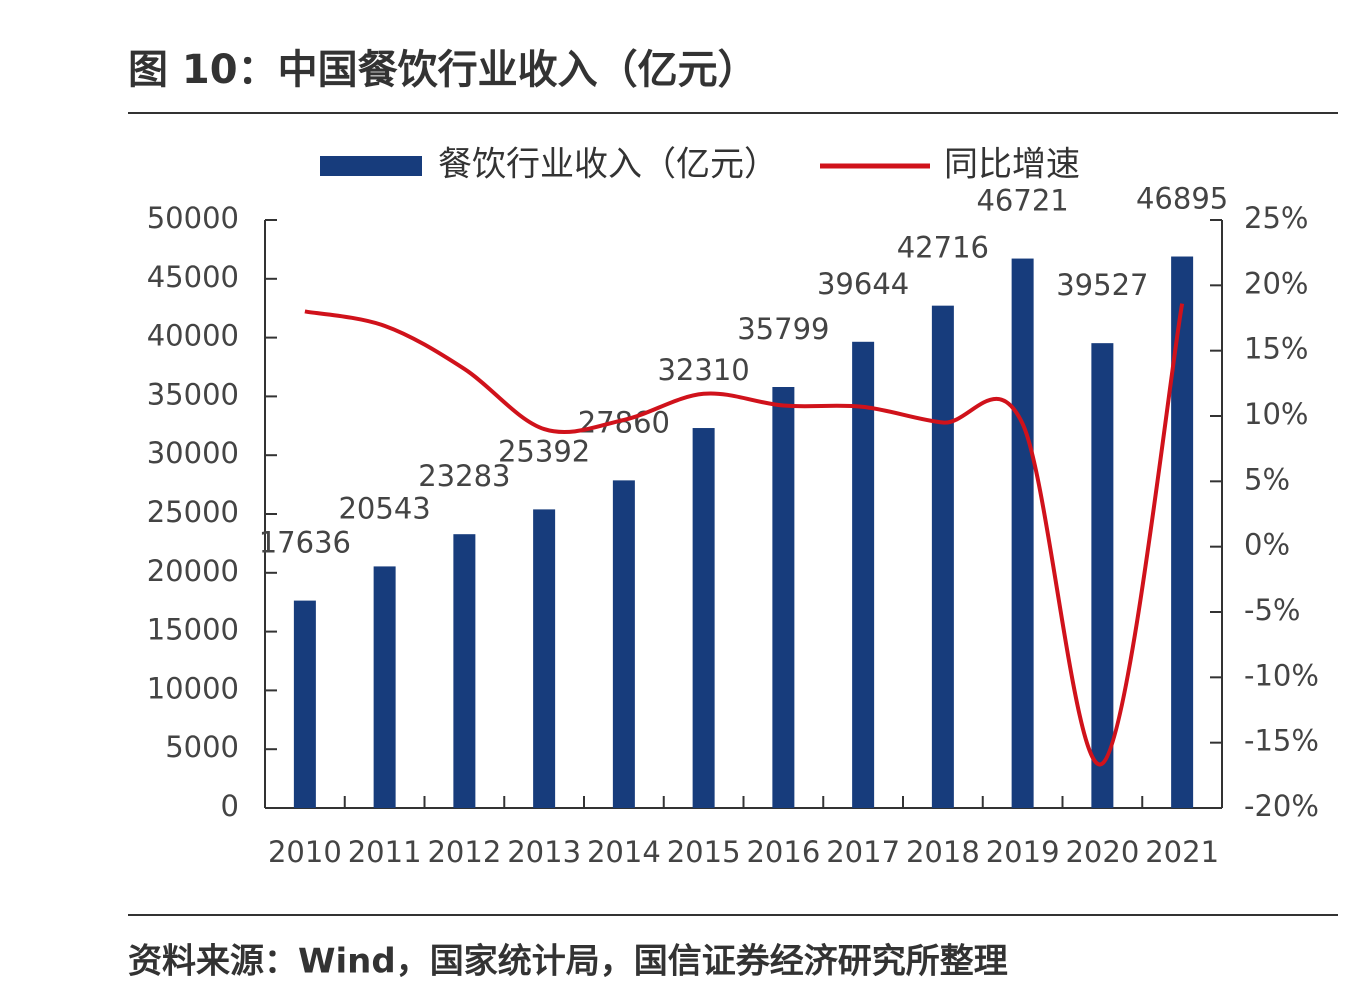 The width and height of the screenshot is (1370, 1008). I want to click on x-tick-label: 2014, so click(624, 852).